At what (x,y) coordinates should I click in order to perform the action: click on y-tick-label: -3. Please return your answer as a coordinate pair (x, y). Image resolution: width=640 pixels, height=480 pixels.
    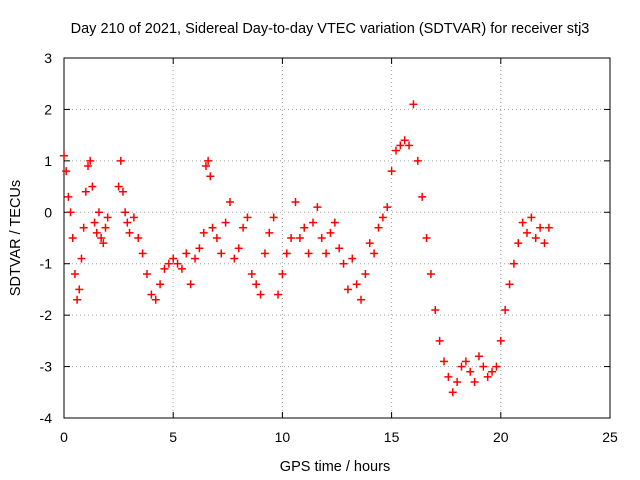
    Looking at the image, I should click on (46, 367).